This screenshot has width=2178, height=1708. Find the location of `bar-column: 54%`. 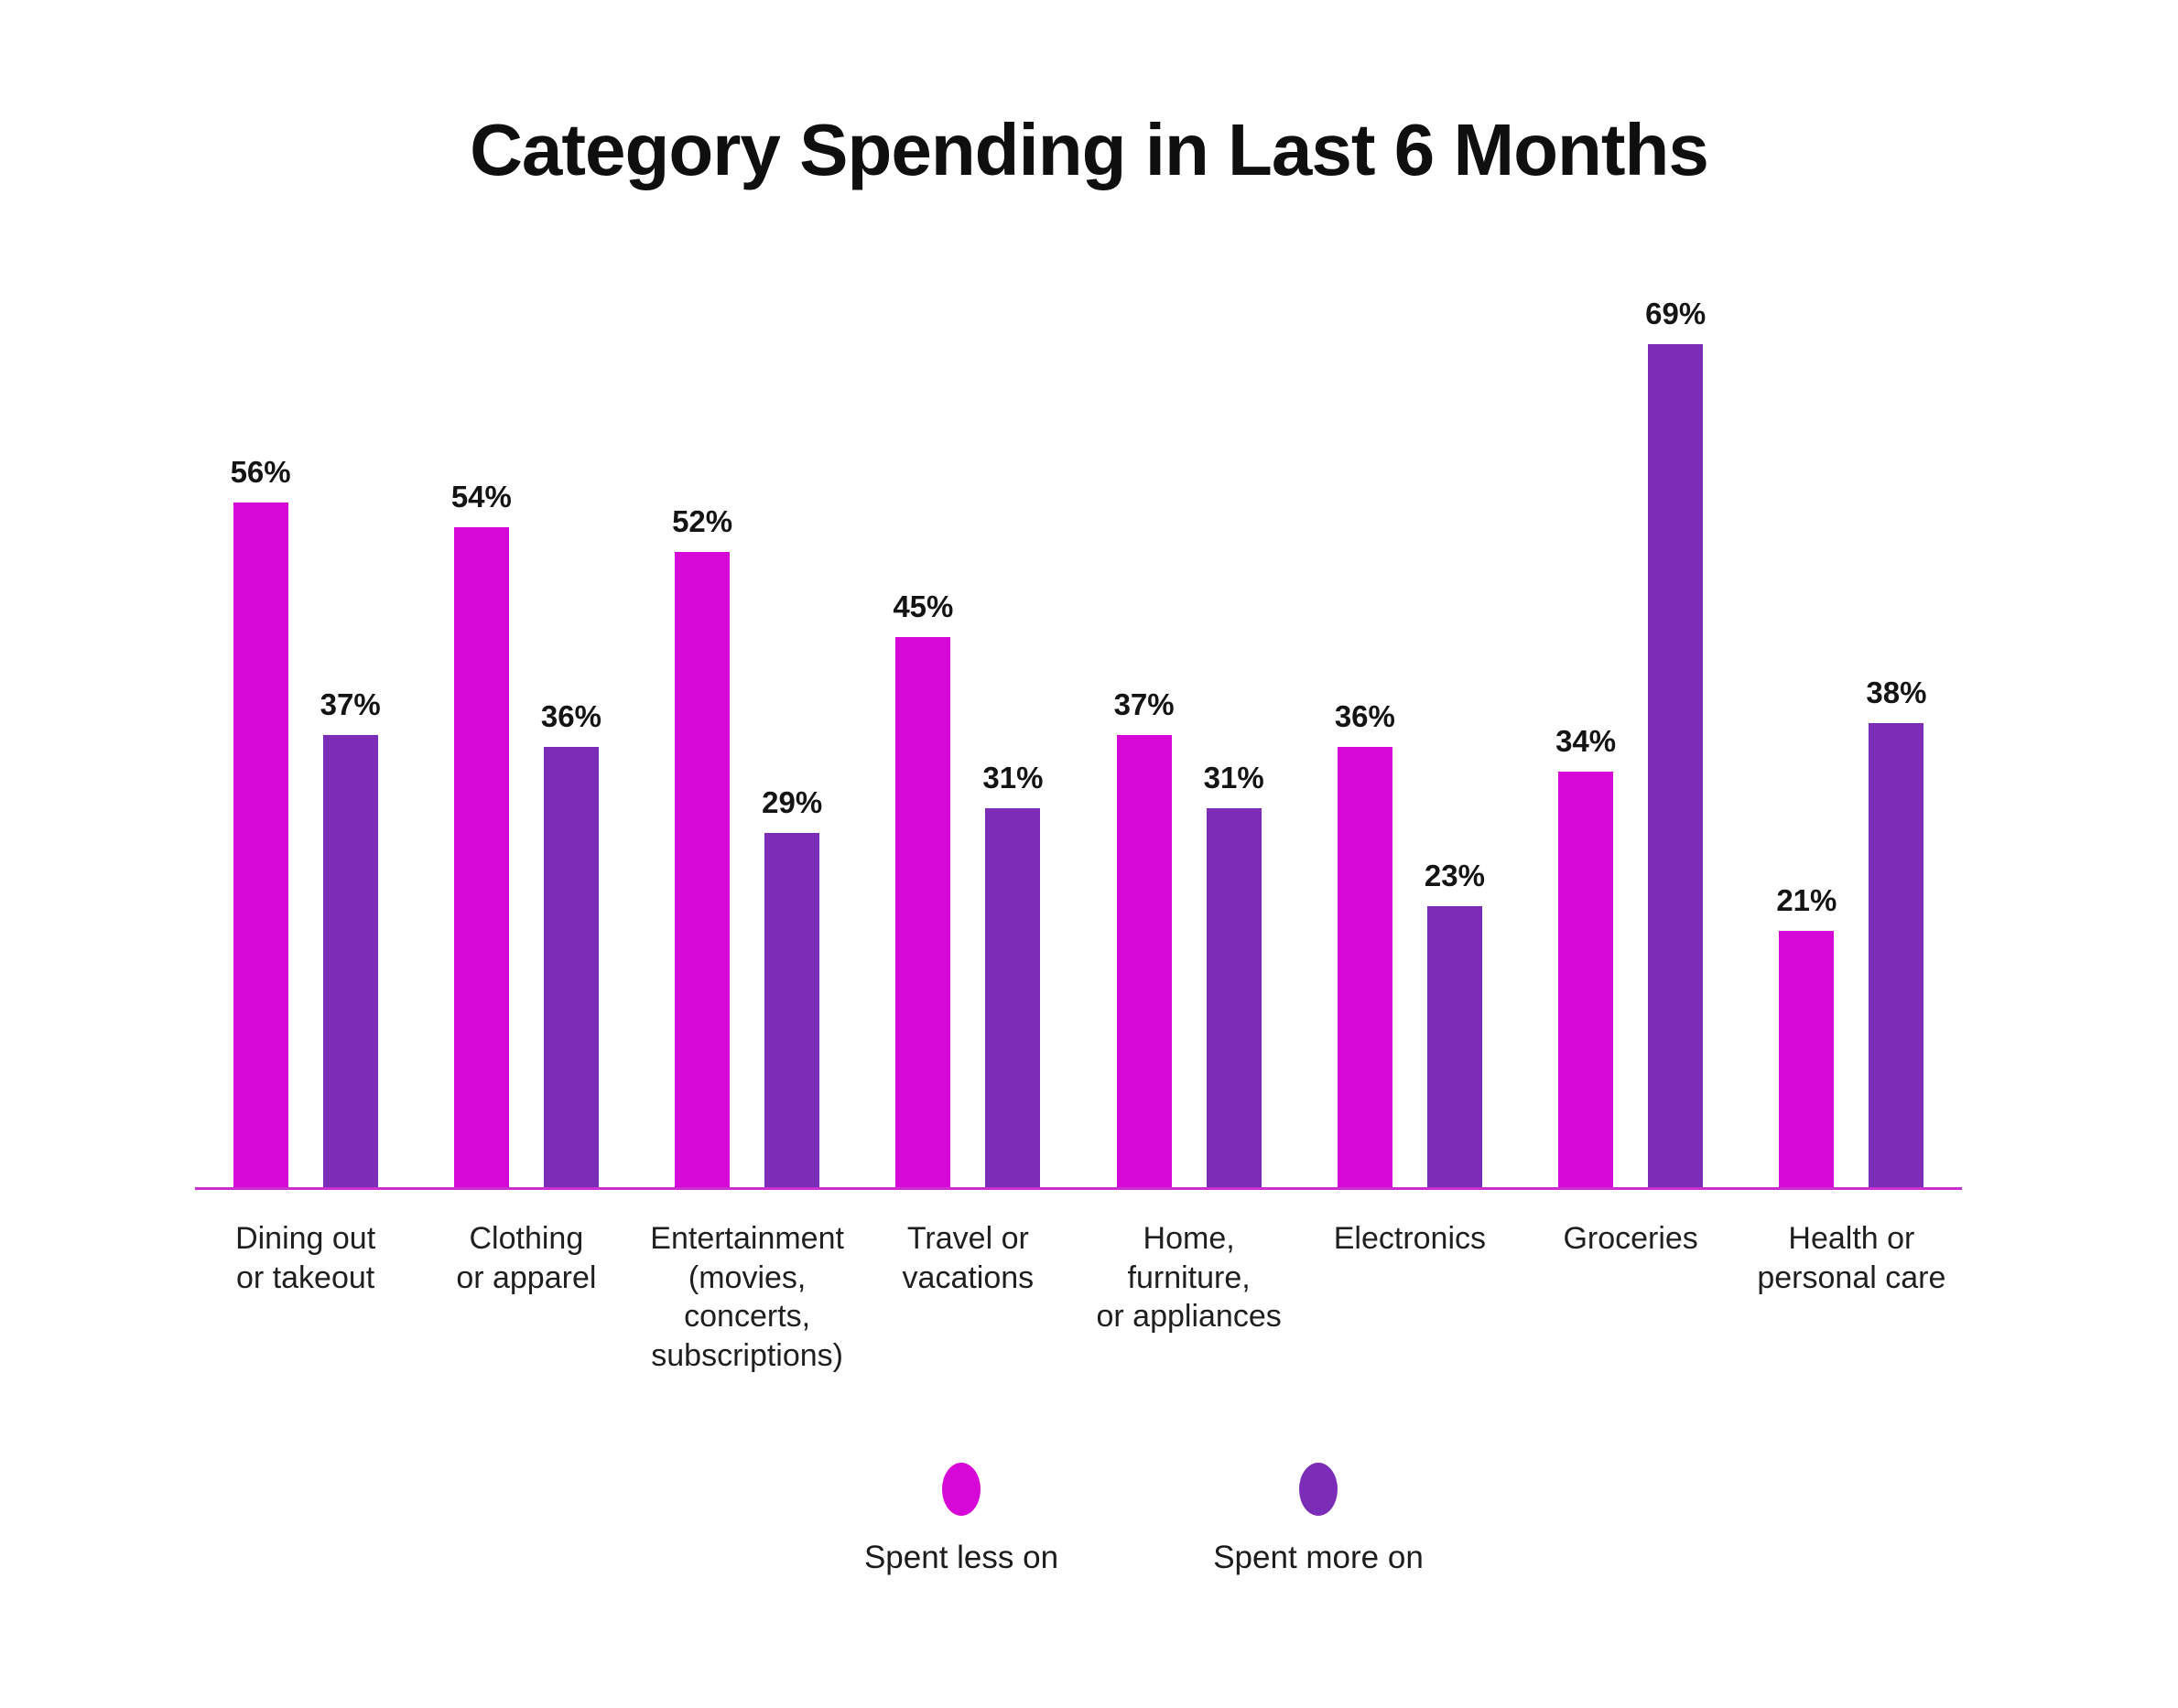

bar-column: 54% is located at coordinates (481, 833).